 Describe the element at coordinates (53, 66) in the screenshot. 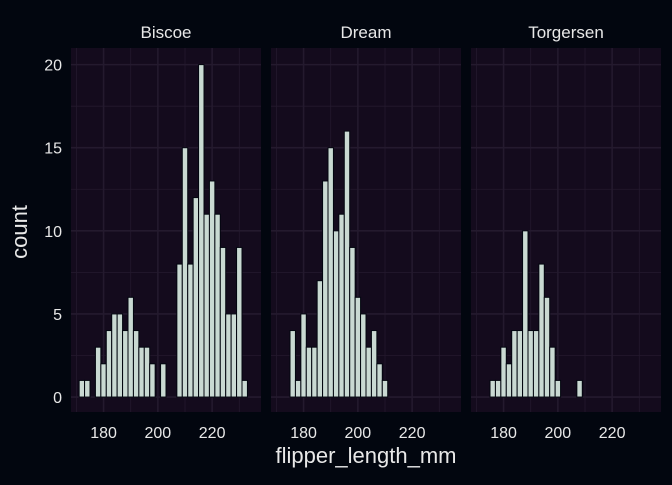

I see `y-tick-label: 20` at that location.